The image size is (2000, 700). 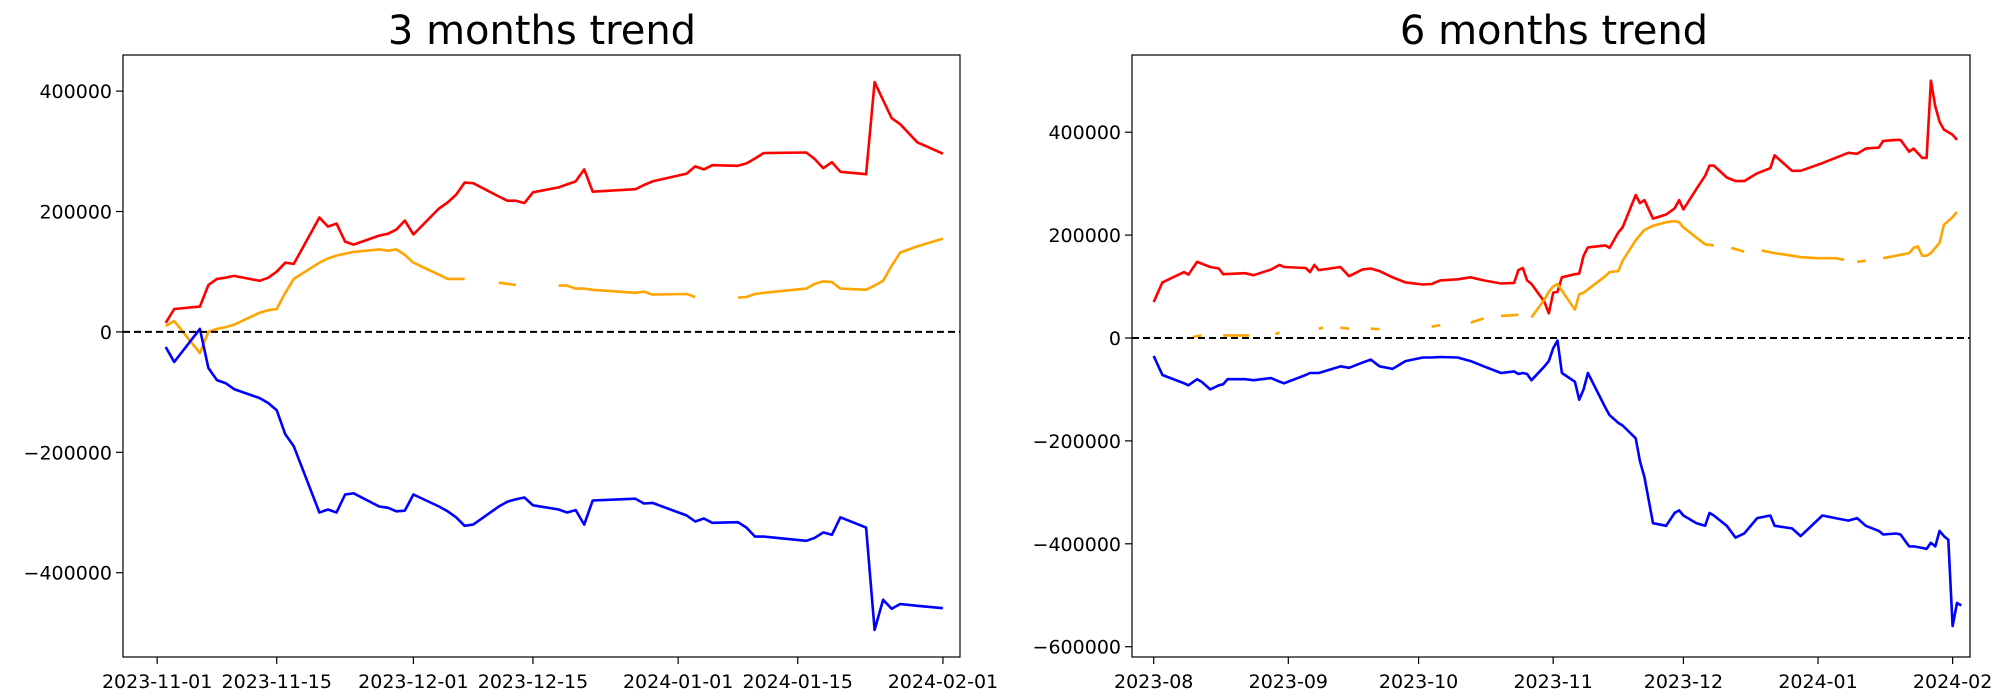 What do you see at coordinates (157, 682) in the screenshot?
I see `x-tick-label: 2023-11-01` at bounding box center [157, 682].